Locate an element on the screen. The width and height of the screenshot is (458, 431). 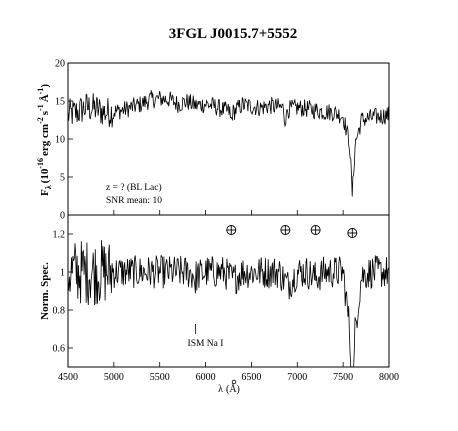
top-y-tick-label: 20 is located at coordinates (60, 64).